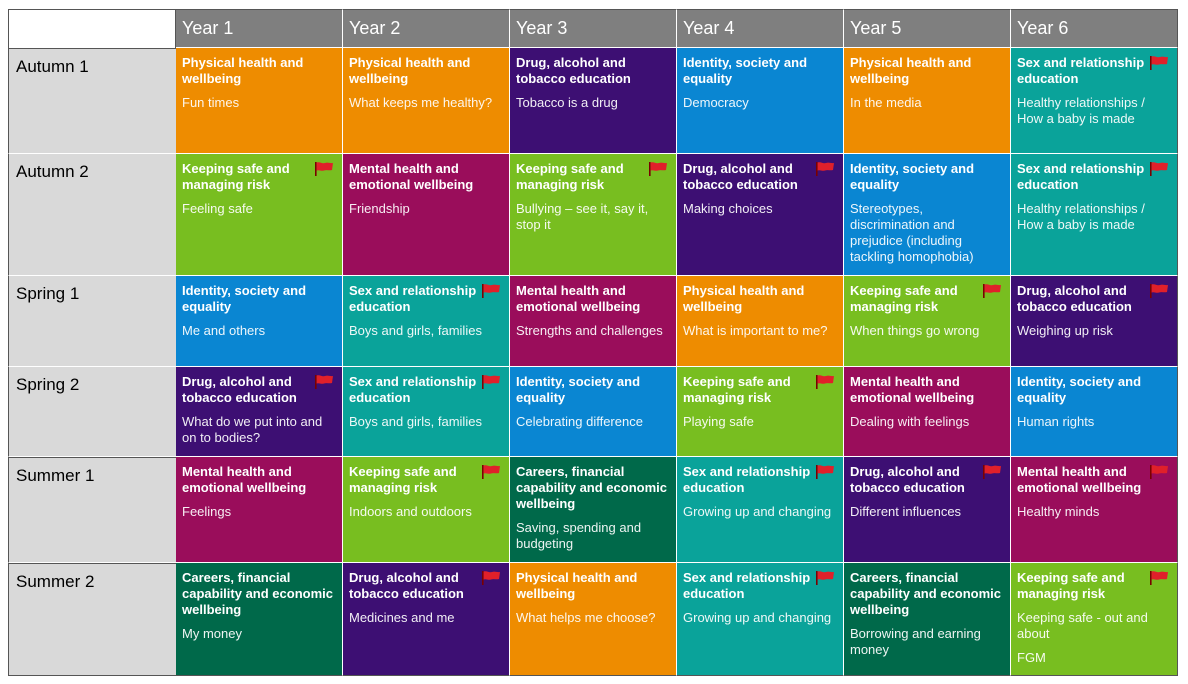  Describe the element at coordinates (910, 421) in the screenshot. I see `topic-text: Dealing with feelings` at that location.